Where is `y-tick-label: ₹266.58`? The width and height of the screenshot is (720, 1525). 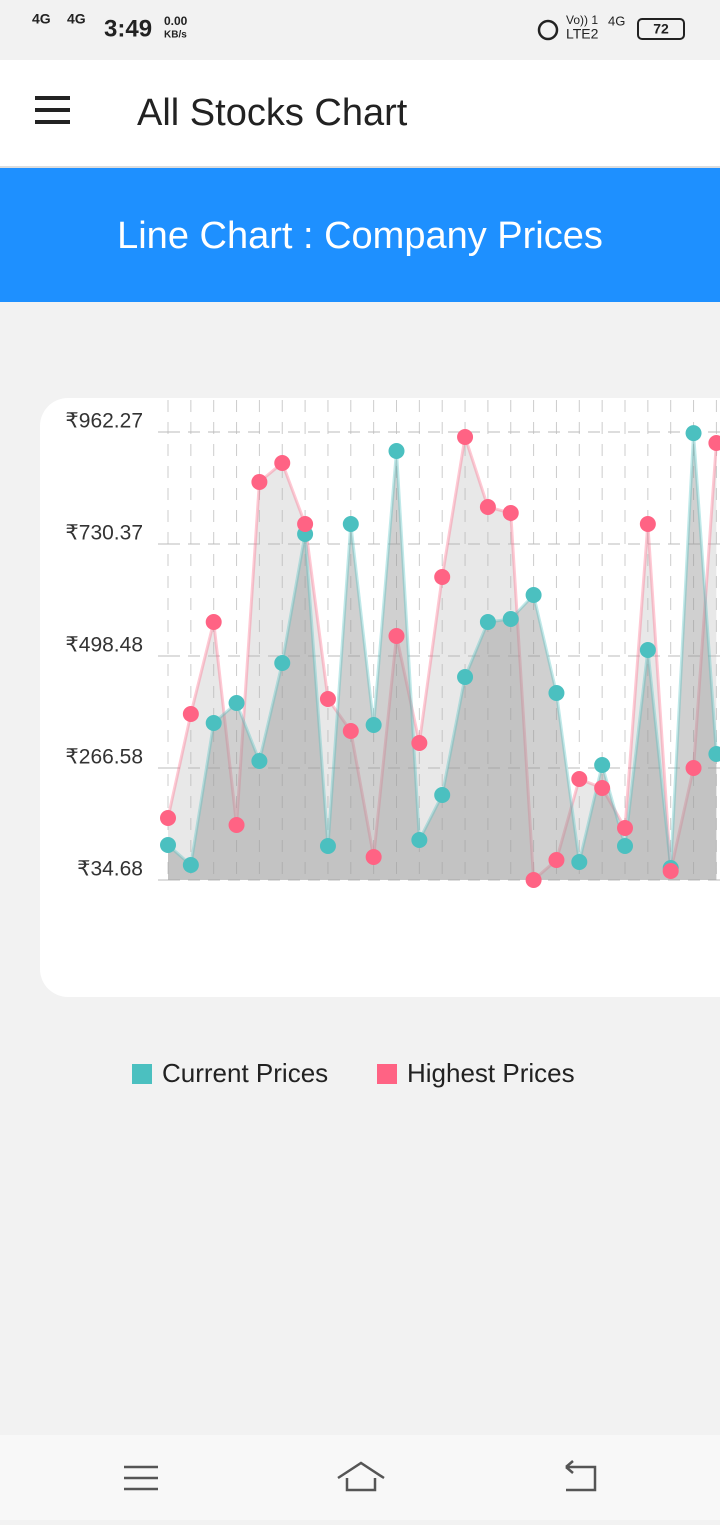 y-tick-label: ₹266.58 is located at coordinates (104, 757).